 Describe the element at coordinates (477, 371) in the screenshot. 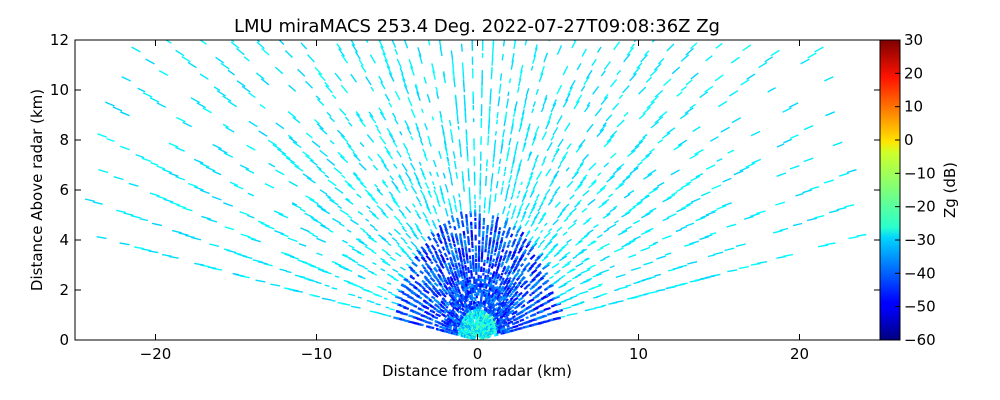

I see `x-axis-label: Distance from radar (km)` at that location.